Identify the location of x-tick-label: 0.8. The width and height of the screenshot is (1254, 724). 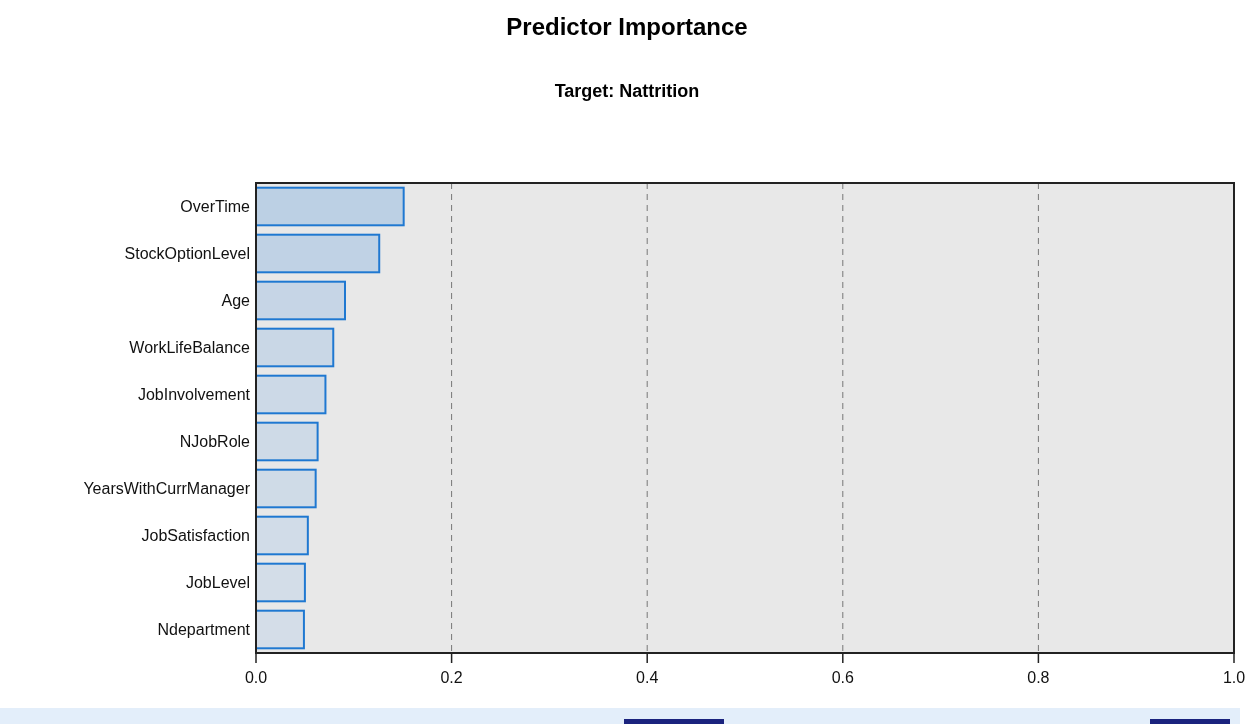
(1038, 677).